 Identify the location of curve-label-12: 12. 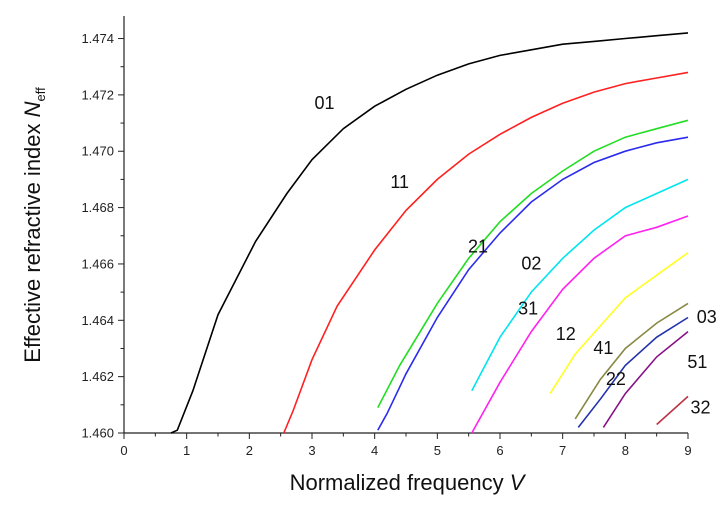
(566, 334).